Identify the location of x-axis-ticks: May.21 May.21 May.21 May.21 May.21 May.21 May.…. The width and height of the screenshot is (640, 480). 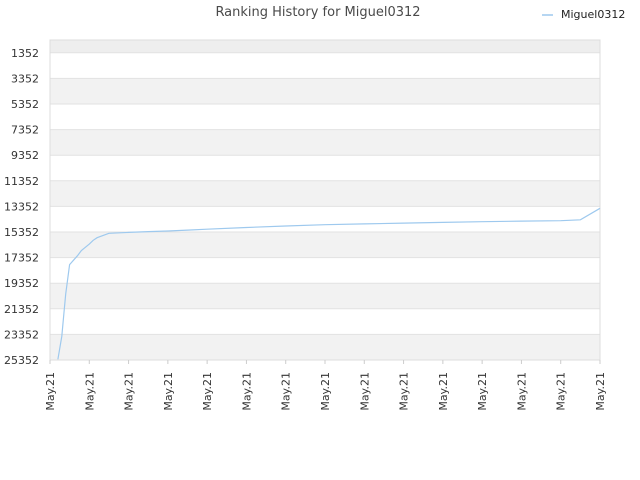
(325, 385).